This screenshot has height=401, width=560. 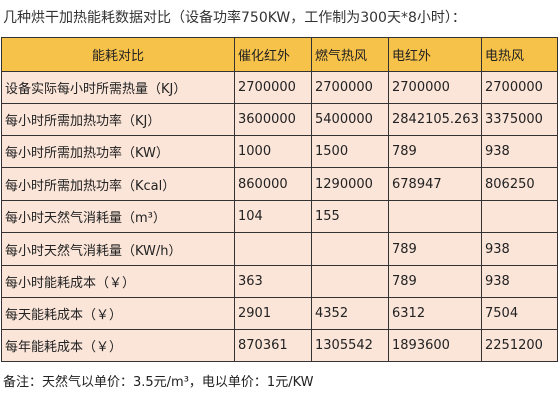 I want to click on table-row: 每天能耗成本（￥） 2901 4352 6312 7504, so click(x=279, y=313).